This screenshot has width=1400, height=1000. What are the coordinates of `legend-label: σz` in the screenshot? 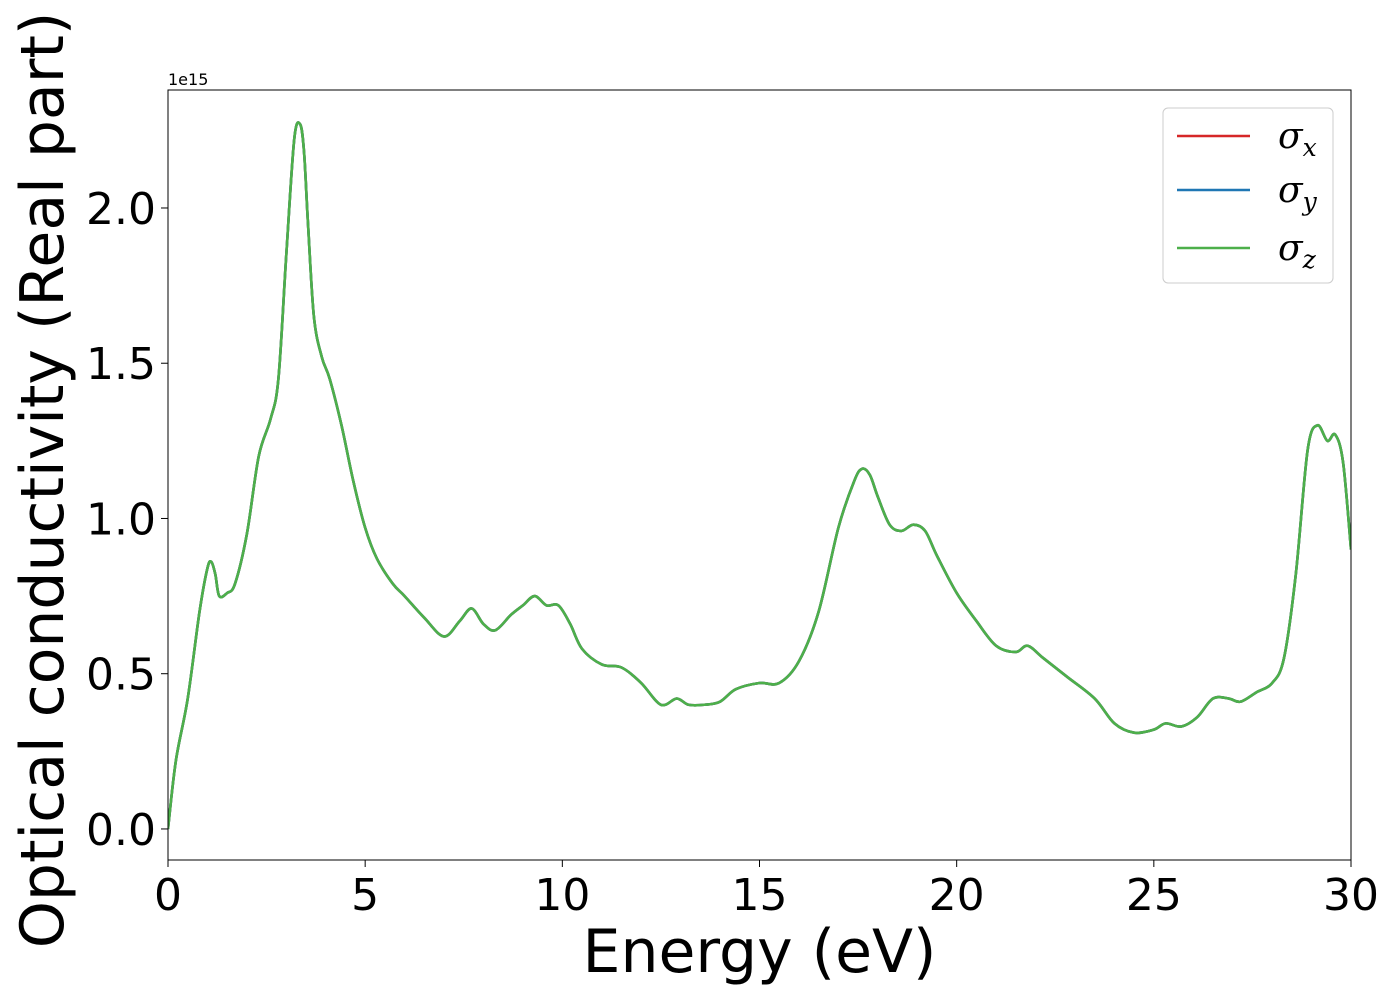 It's located at (1297, 251).